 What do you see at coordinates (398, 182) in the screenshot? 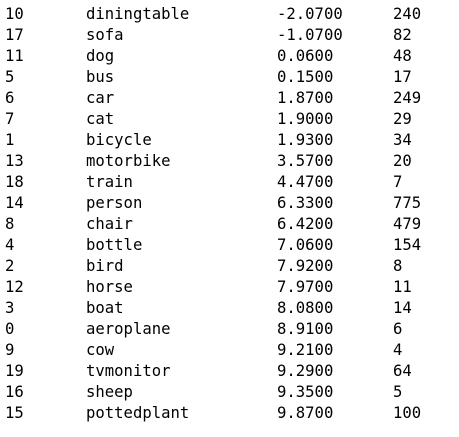
I see `row-count: 7` at bounding box center [398, 182].